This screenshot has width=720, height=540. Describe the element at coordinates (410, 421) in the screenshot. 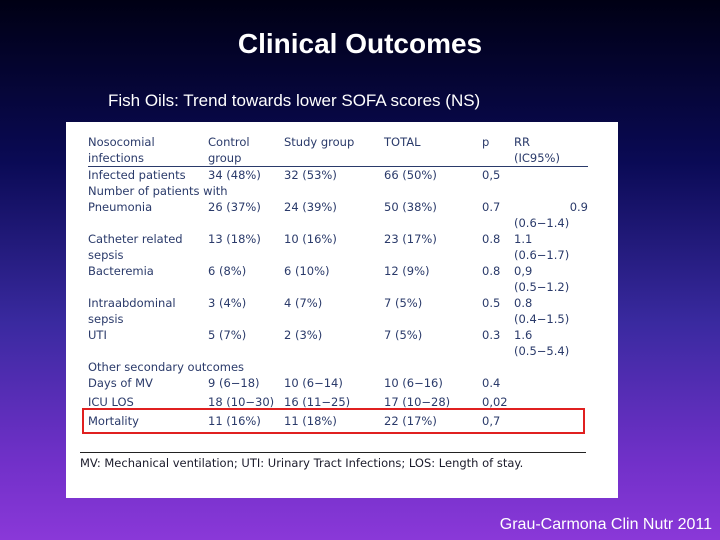

I see `cell: 22 (17%)` at that location.